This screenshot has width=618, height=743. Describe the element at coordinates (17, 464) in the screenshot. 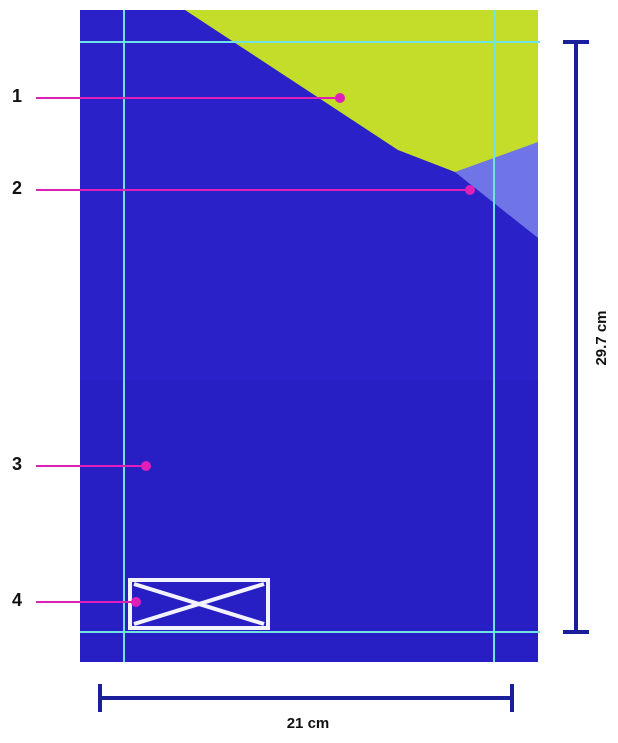

I see `callout-number-3: 3` at that location.